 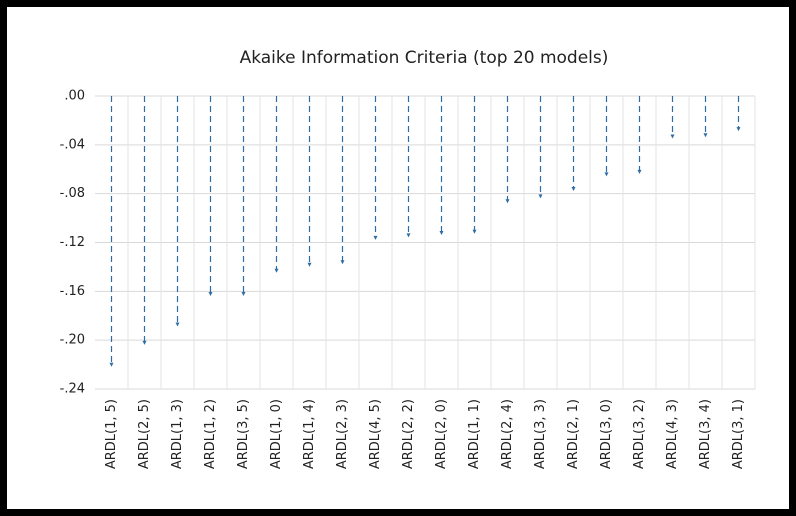 I want to click on x-tick-label: ARDL(2, 5), so click(x=144, y=434).